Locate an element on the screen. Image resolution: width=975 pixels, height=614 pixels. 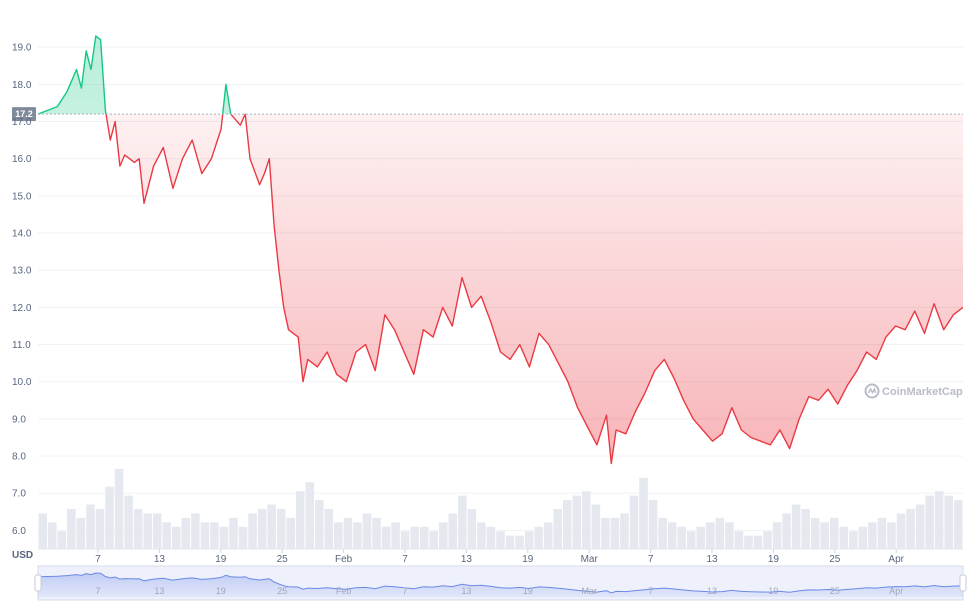
navigator-tick-label: Mar is located at coordinates (589, 591).